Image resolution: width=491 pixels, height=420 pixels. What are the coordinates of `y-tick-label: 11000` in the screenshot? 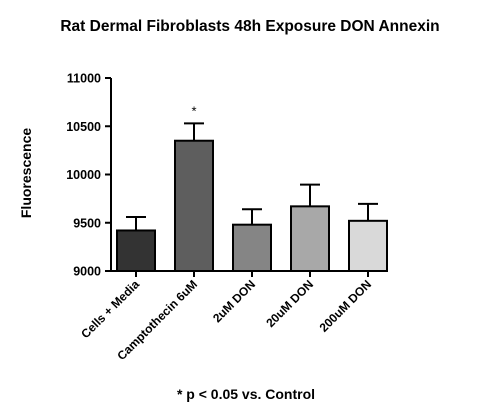 It's located at (84, 79).